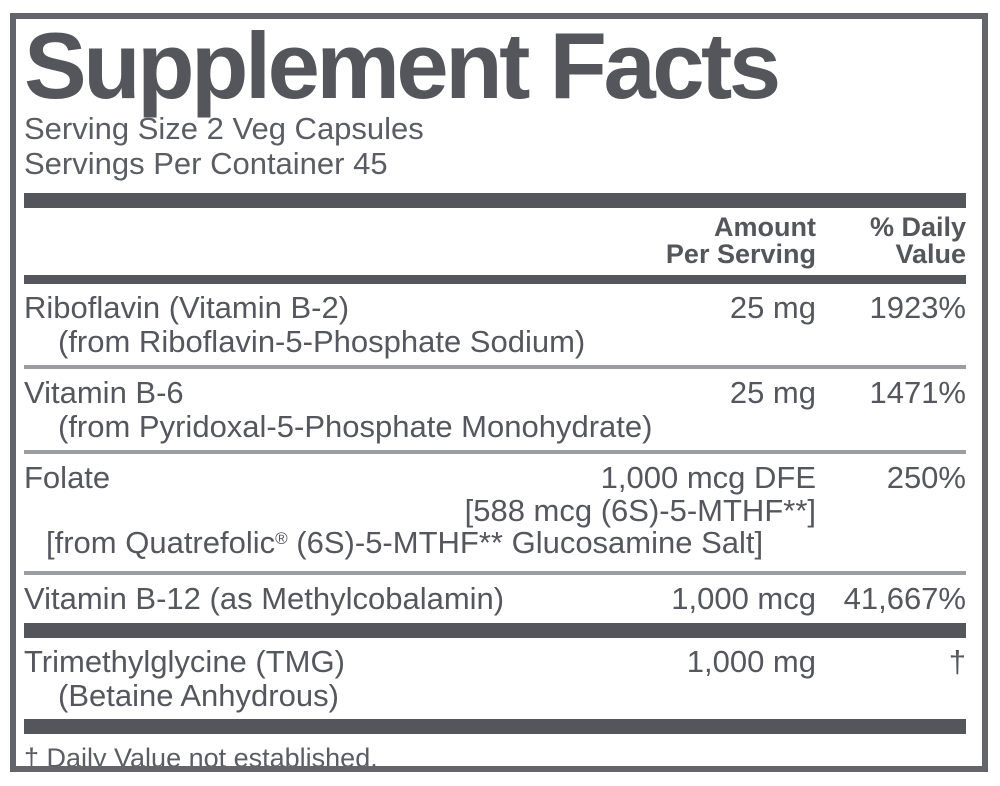  What do you see at coordinates (281, 538) in the screenshot?
I see `registered-trademark-symbol: ®` at bounding box center [281, 538].